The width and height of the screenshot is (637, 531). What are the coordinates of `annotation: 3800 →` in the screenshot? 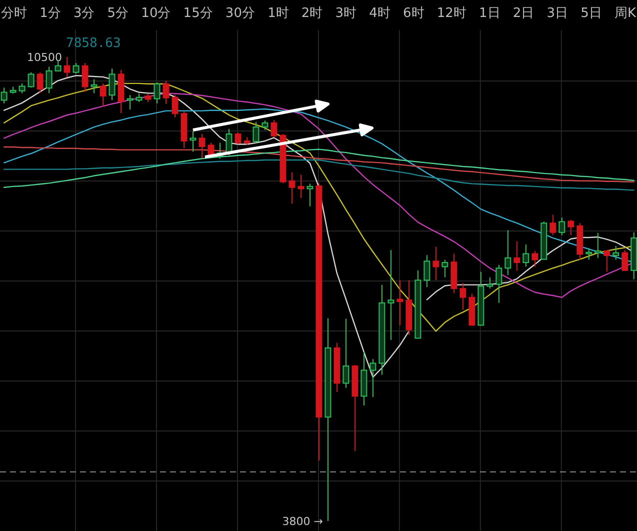 It's located at (302, 521).